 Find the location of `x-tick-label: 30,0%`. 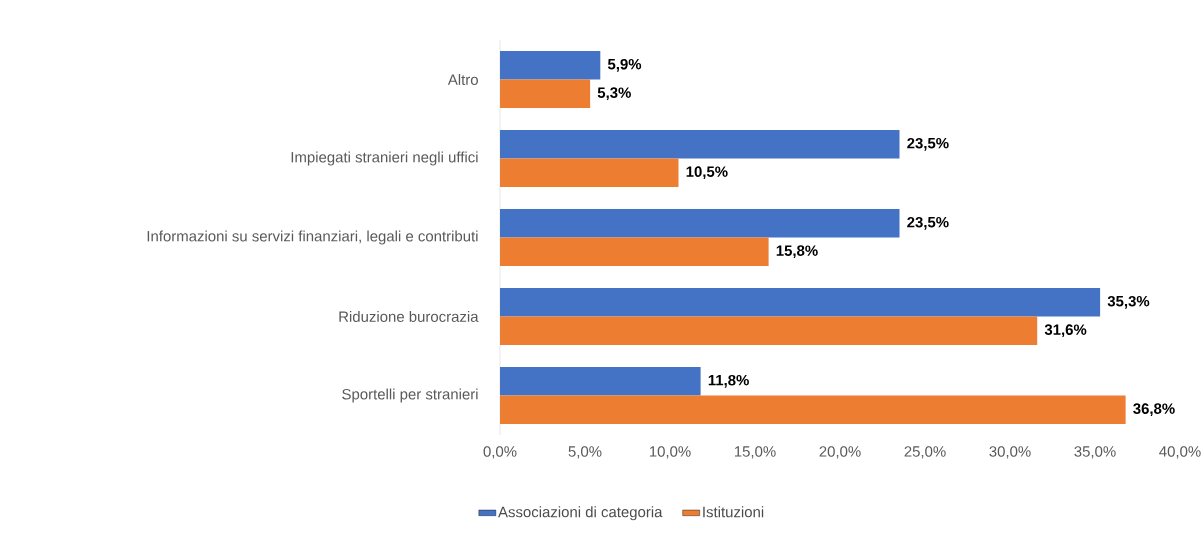

x-tick-label: 30,0% is located at coordinates (1010, 452).